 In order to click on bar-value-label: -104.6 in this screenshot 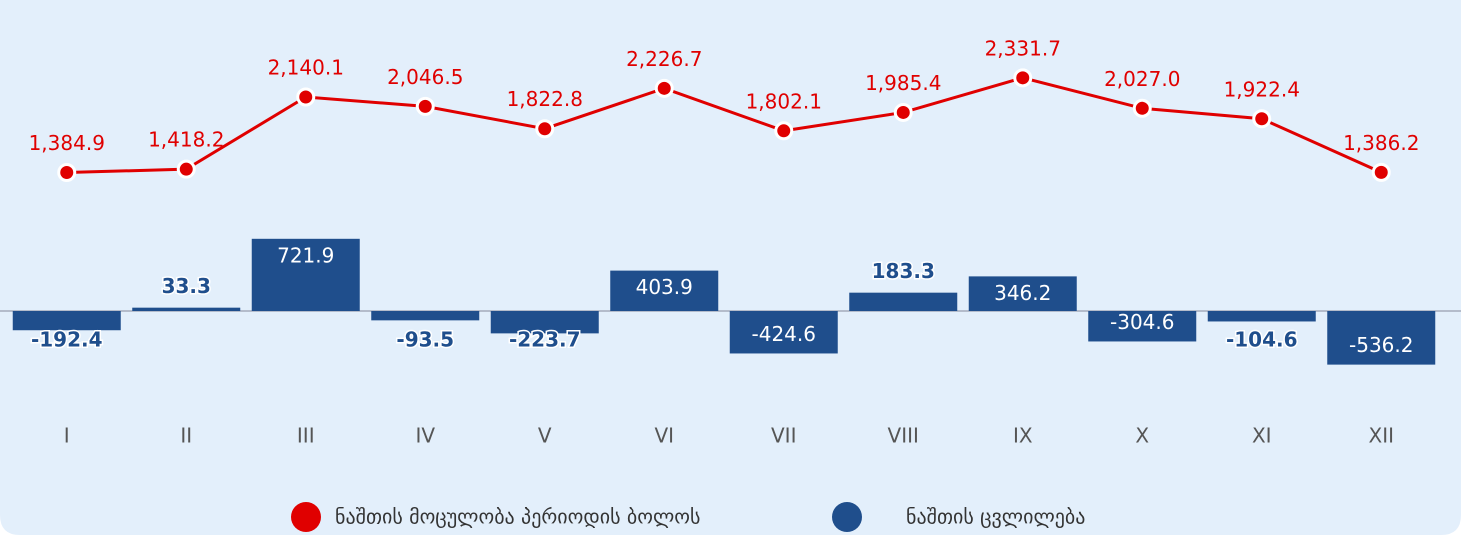, I will do `click(1262, 340)`.